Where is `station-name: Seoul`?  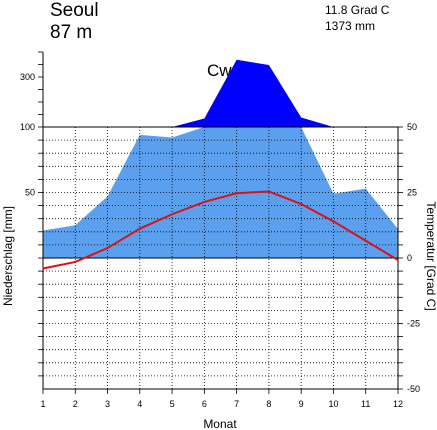
station-name: Seoul is located at coordinates (74, 10).